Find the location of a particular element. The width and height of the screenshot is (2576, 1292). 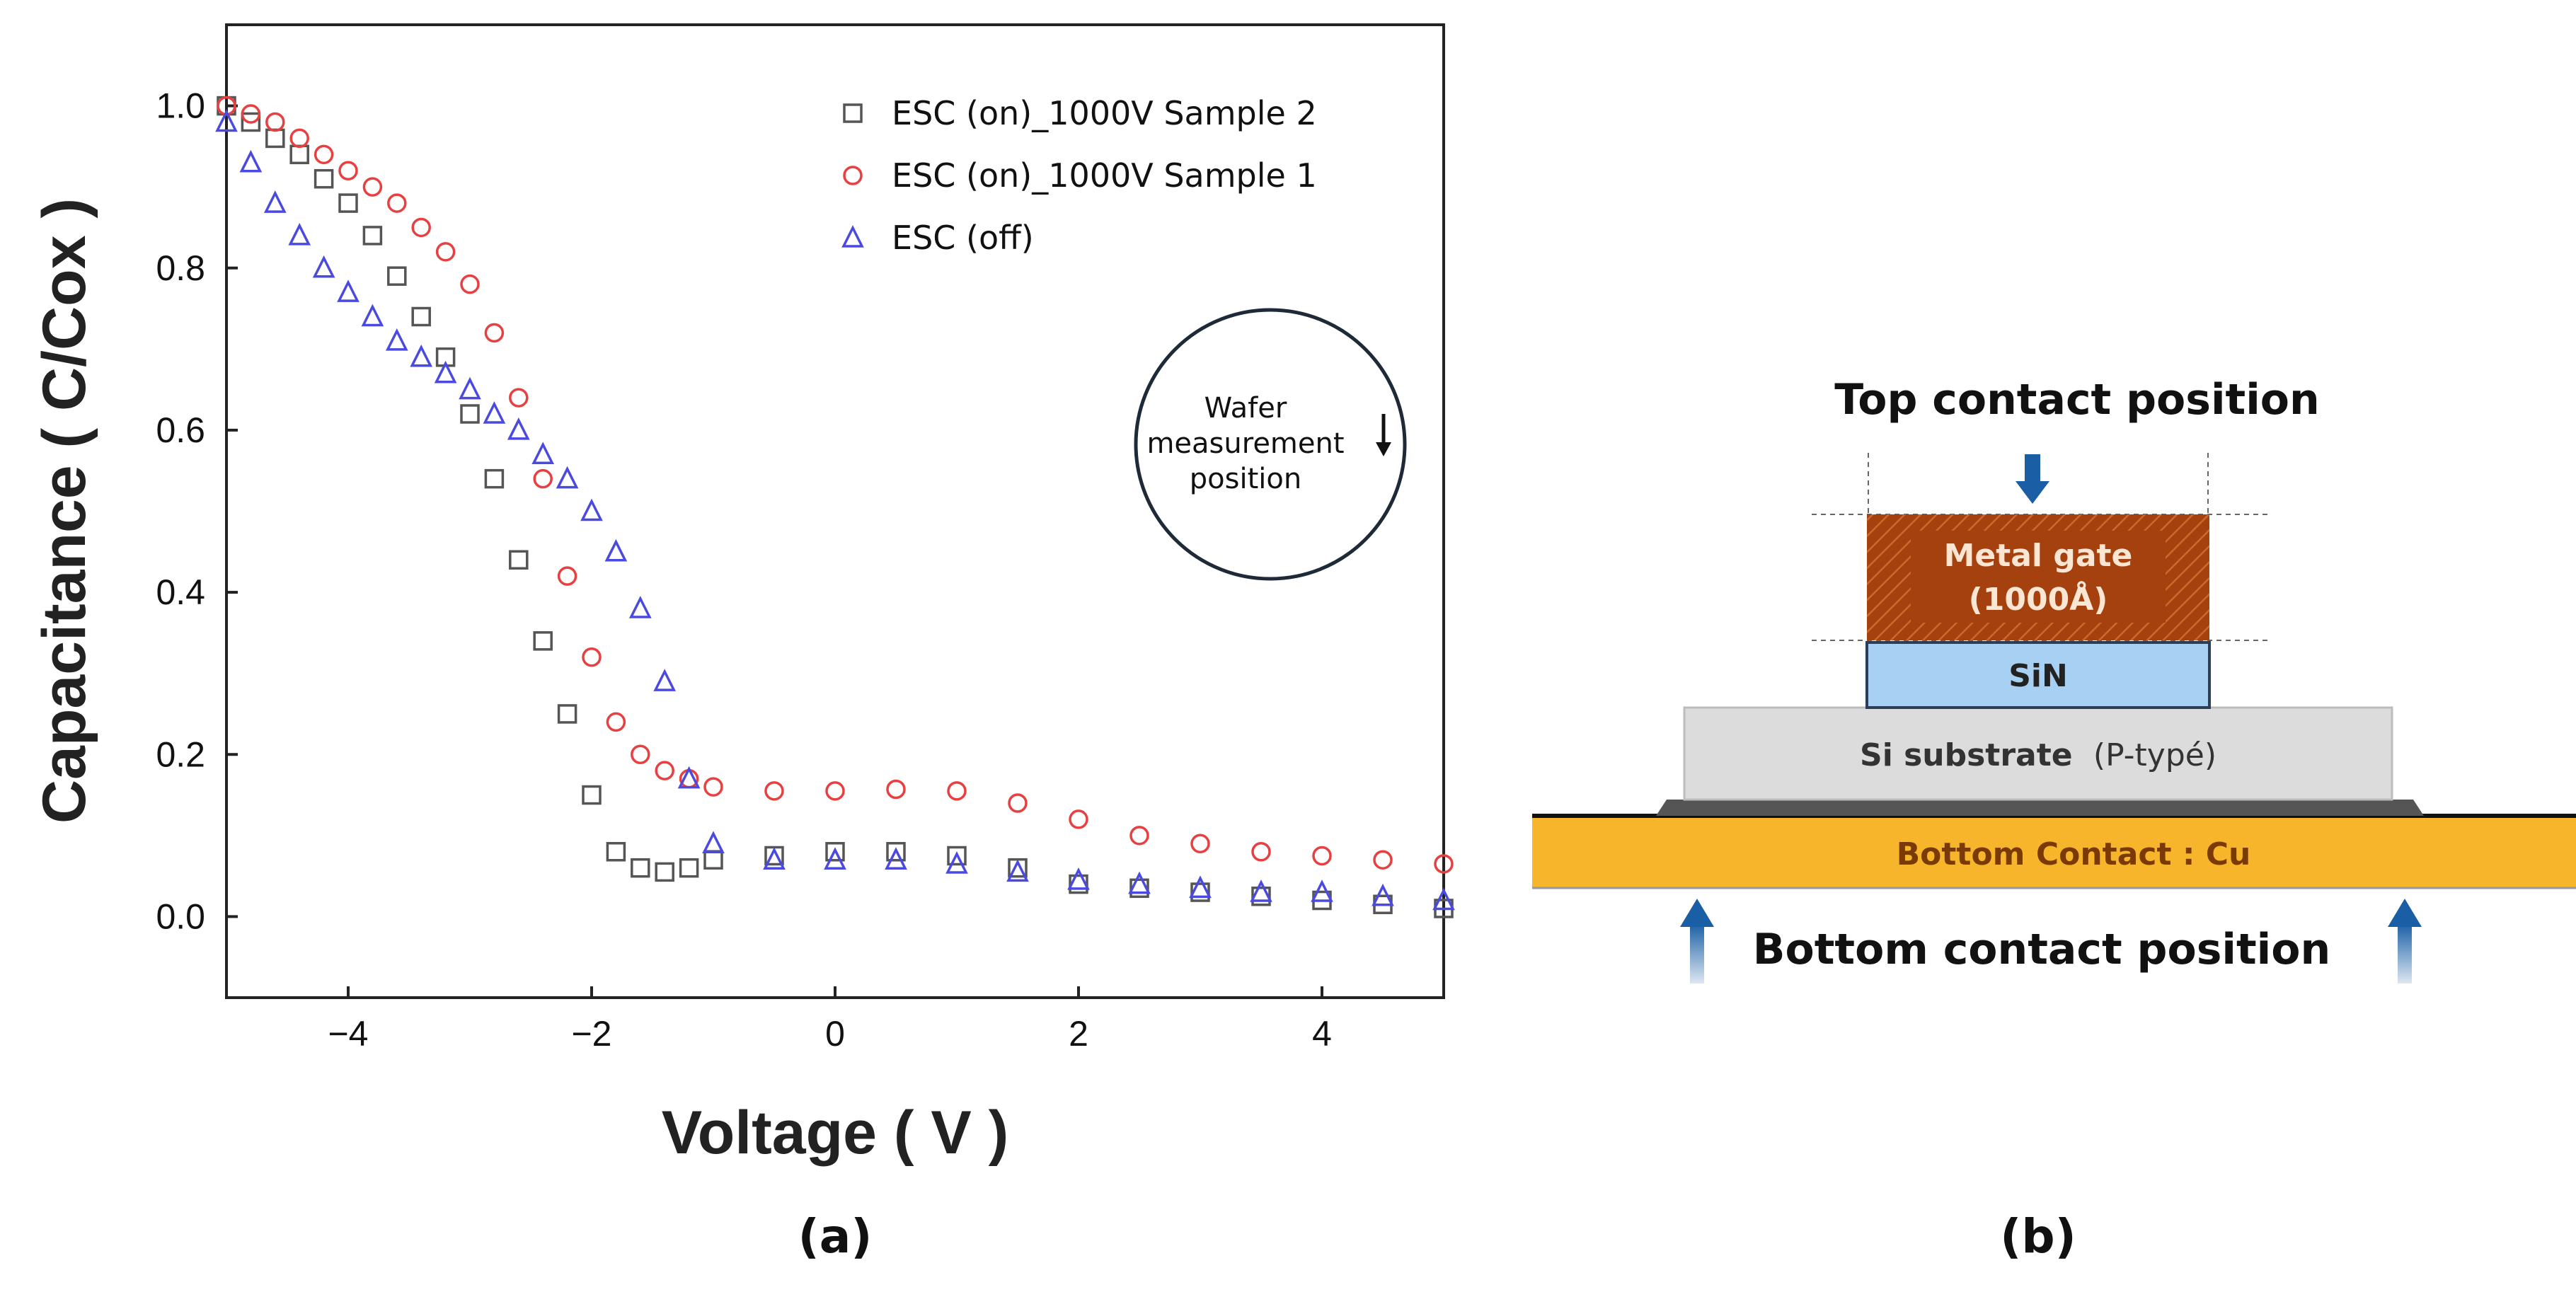

position-label: position is located at coordinates (1245, 479).